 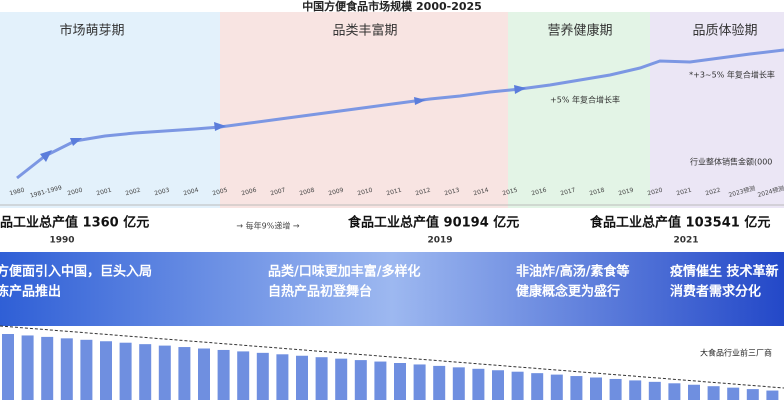 I want to click on x-label: 2019, so click(x=626, y=192).